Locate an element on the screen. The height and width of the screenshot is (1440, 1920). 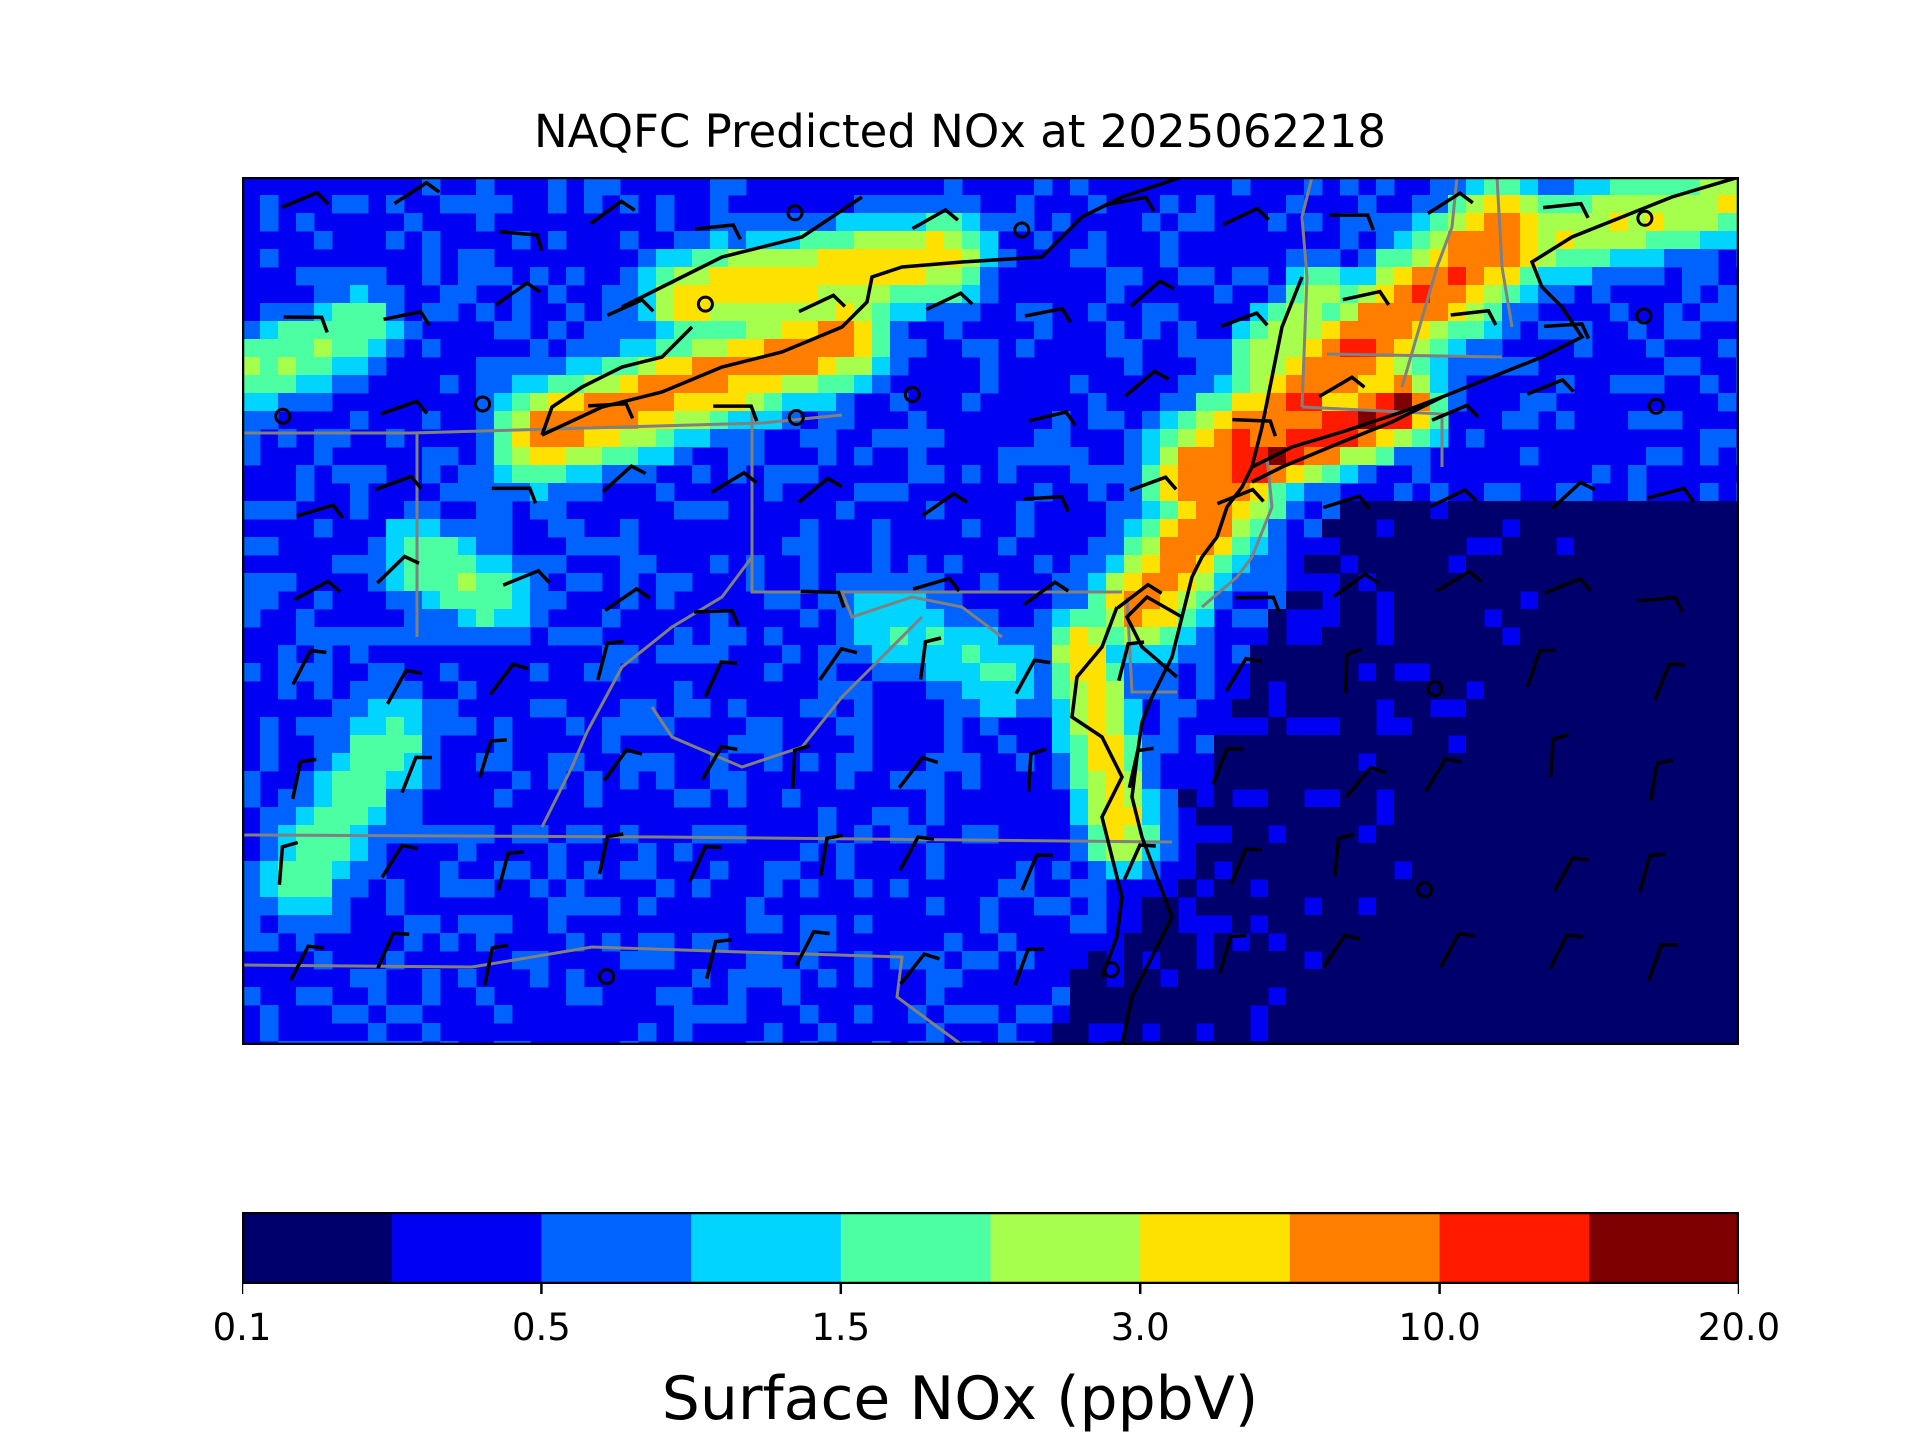
lake-ontario-shore is located at coordinates (617, 380).